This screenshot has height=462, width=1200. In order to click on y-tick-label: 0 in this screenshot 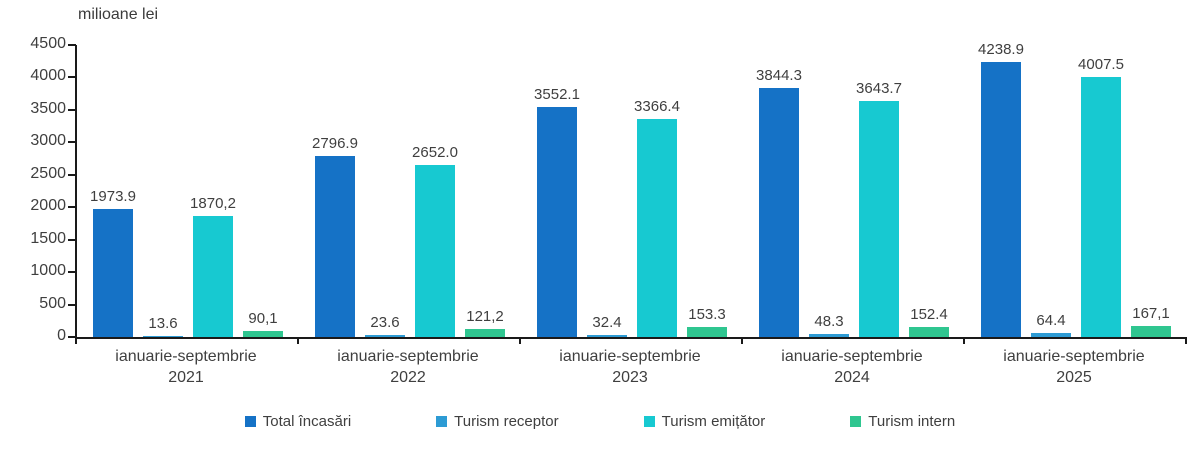, I will do `click(61, 335)`.